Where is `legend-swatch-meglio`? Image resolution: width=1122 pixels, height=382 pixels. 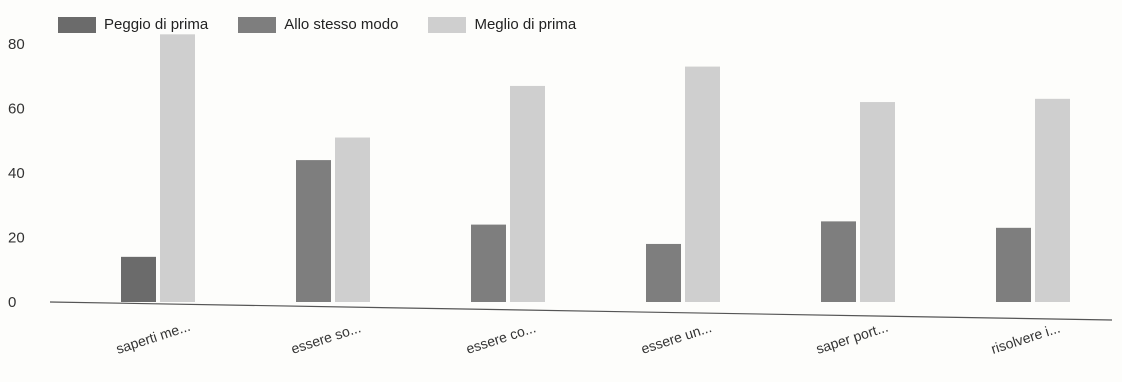 legend-swatch-meglio is located at coordinates (447, 24).